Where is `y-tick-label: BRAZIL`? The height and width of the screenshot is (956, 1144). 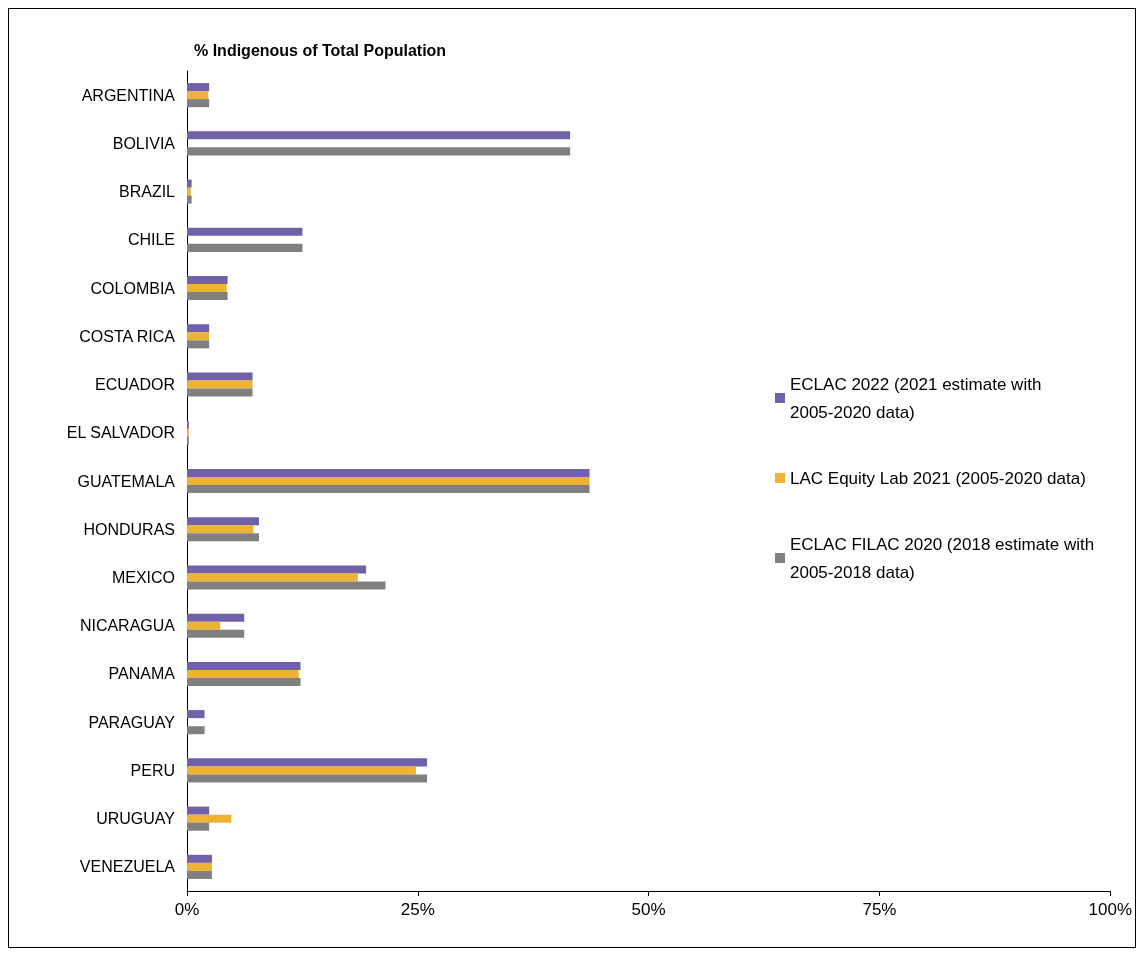
y-tick-label: BRAZIL is located at coordinates (147, 192).